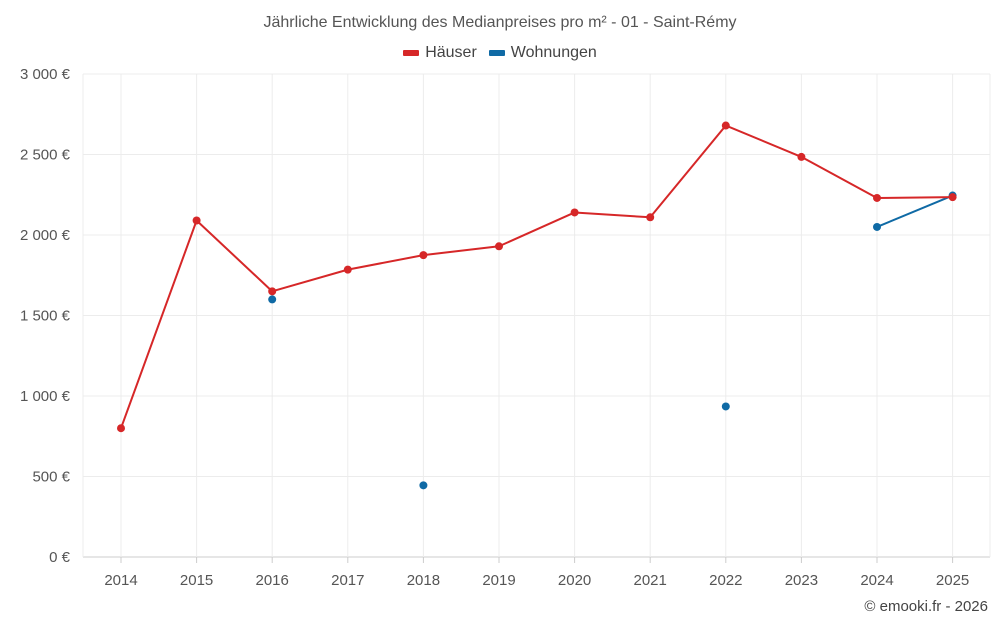 The image size is (1000, 625). What do you see at coordinates (423, 580) in the screenshot?
I see `x-tick-label: 2018` at bounding box center [423, 580].